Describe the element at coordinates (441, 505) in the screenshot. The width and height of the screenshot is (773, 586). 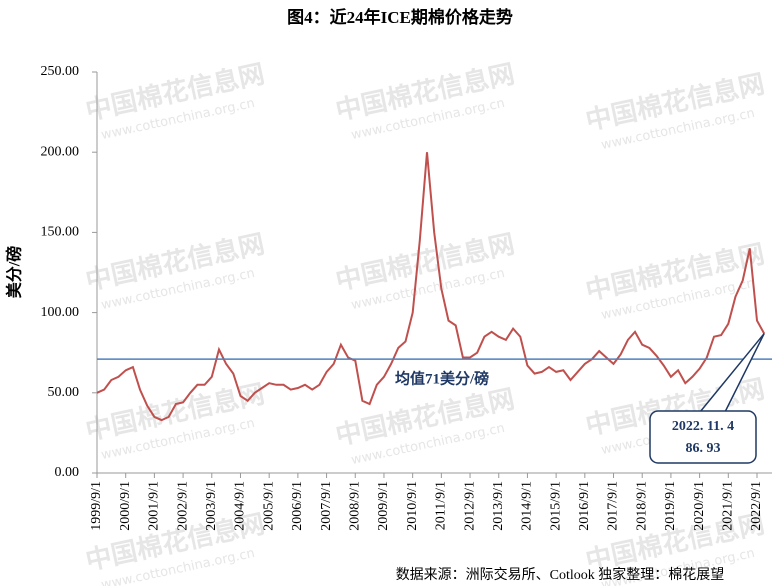
I see `x-tick-label: 2011/9/1` at that location.